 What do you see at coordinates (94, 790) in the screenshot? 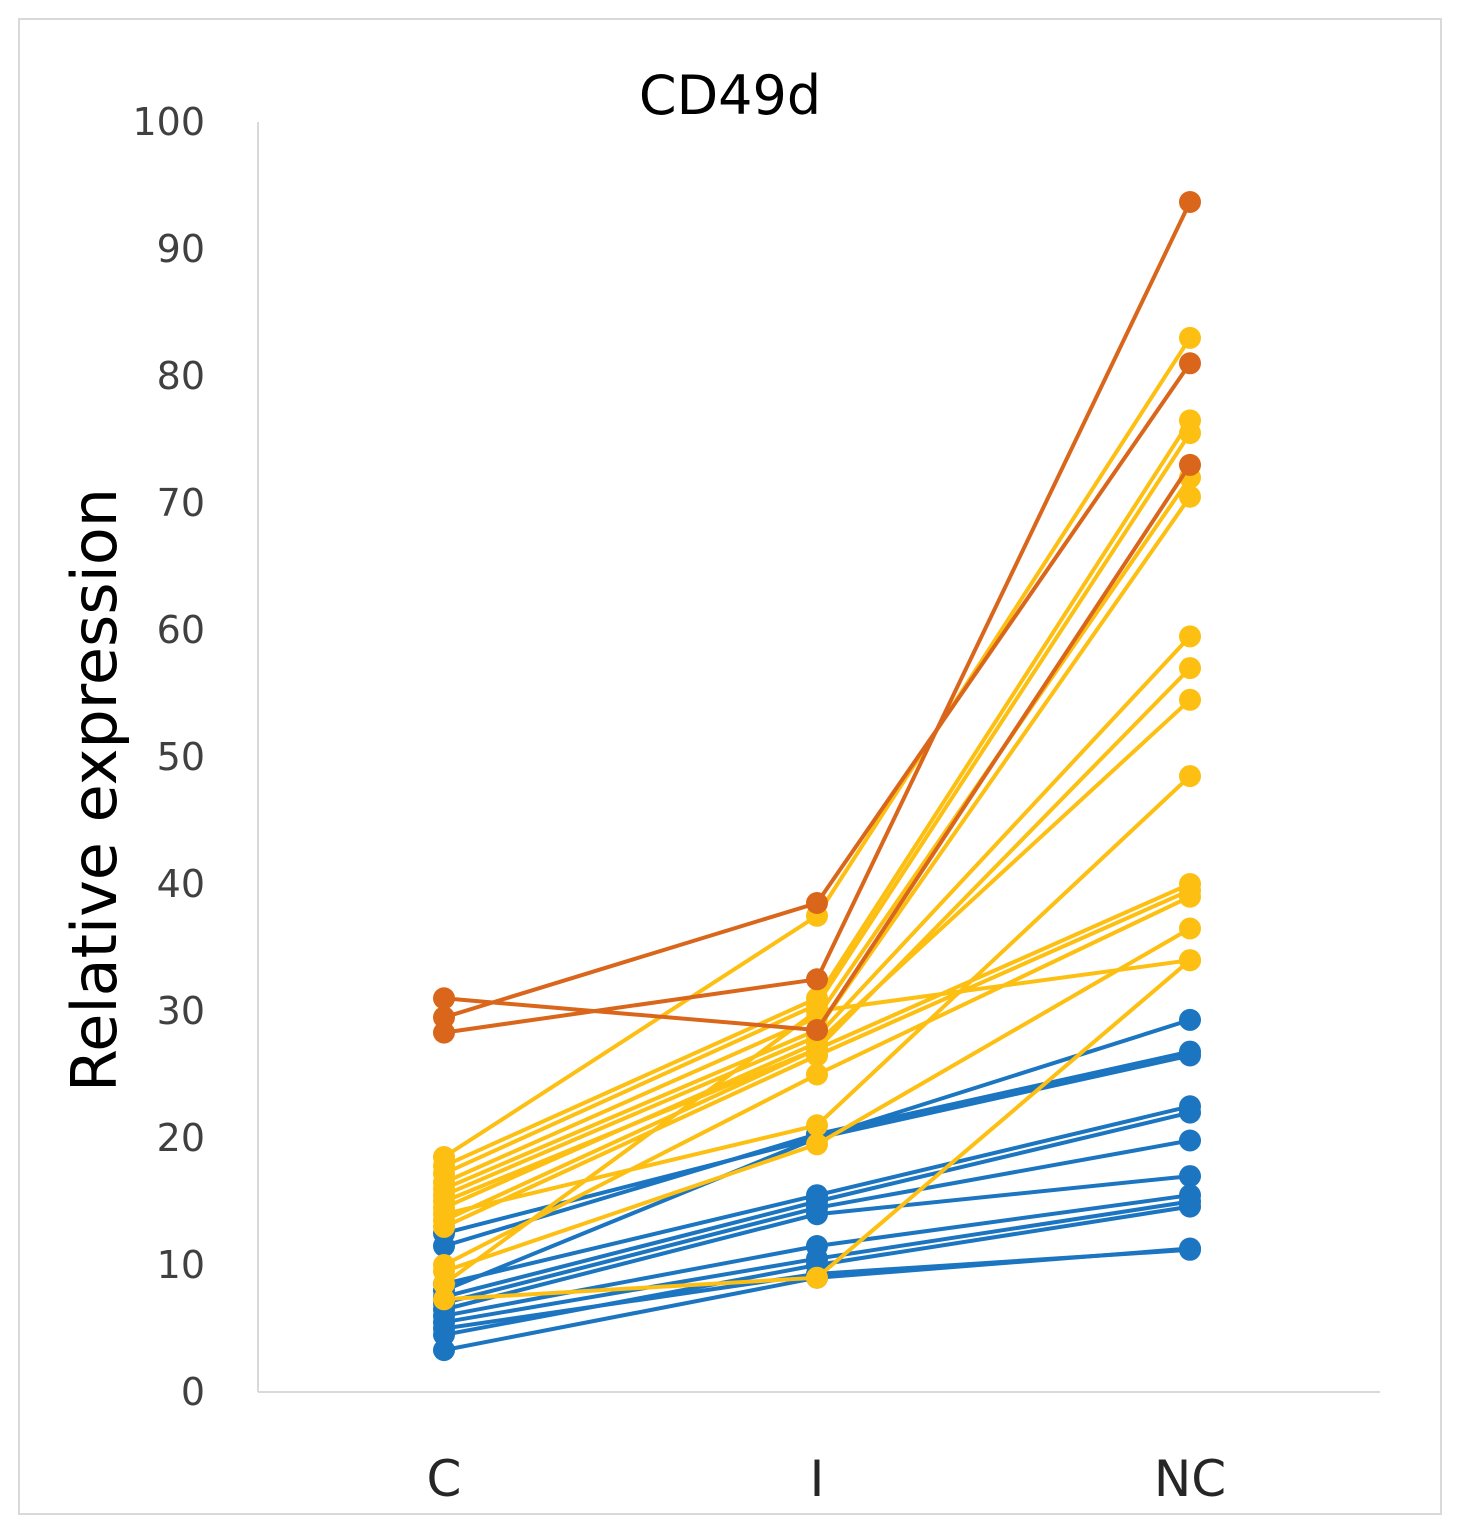
I see `y-axis-label: Relative expression` at bounding box center [94, 790].